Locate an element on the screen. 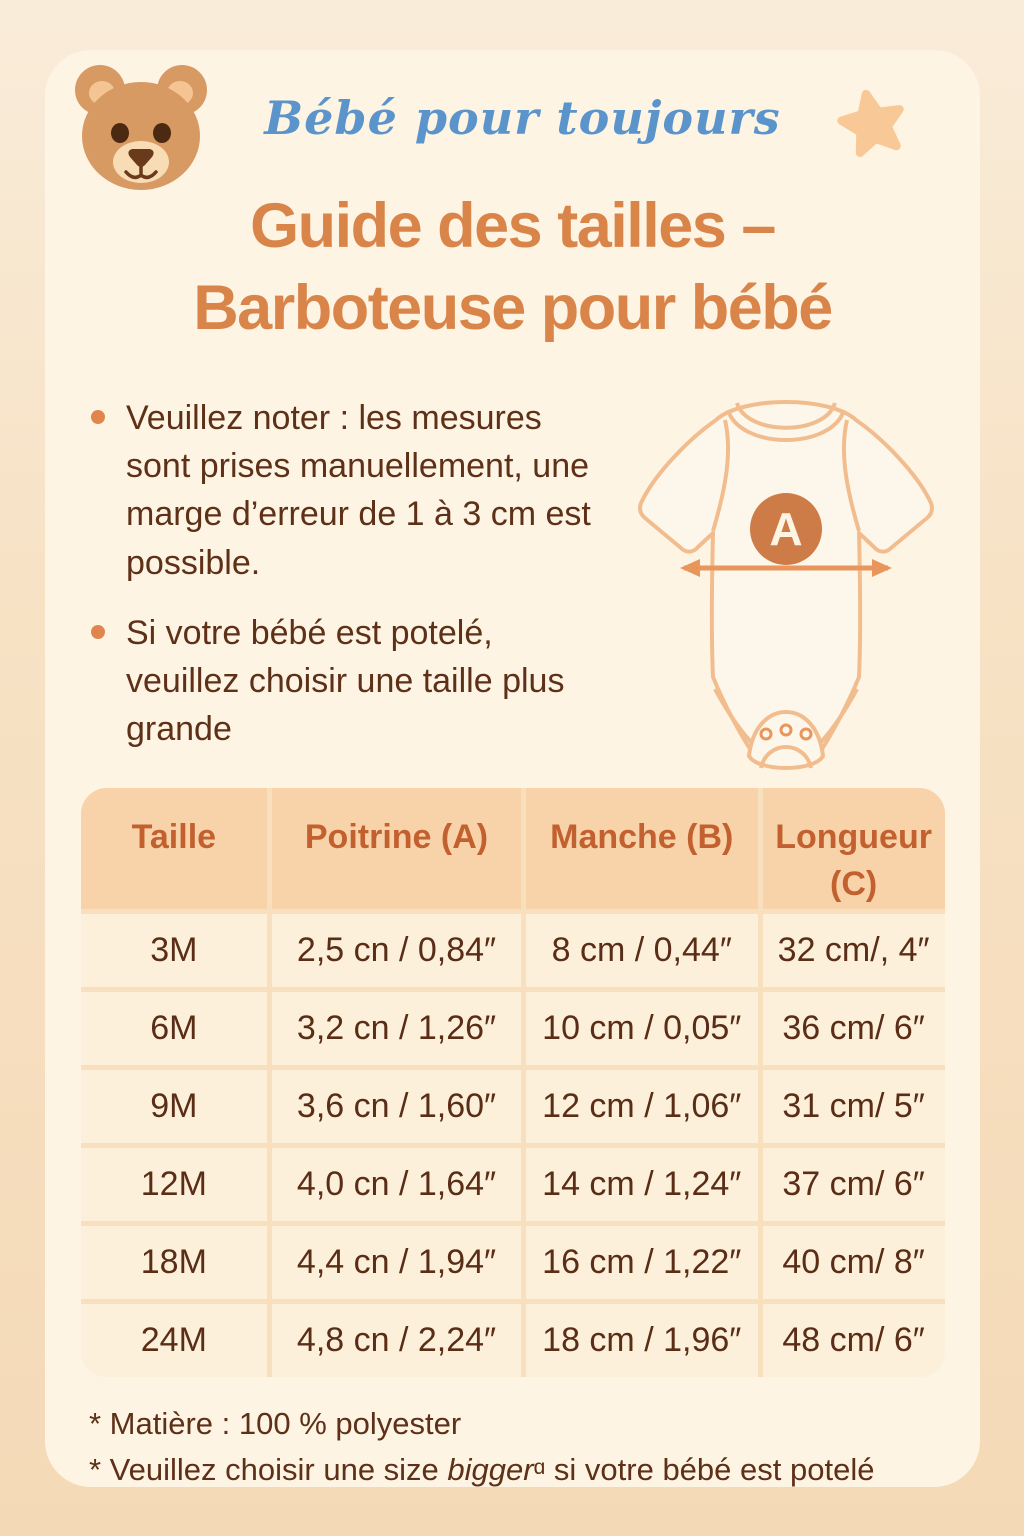 This screenshot has height=1536, width=1024. table-cell: 36 cm/ 6″ is located at coordinates (853, 1028).